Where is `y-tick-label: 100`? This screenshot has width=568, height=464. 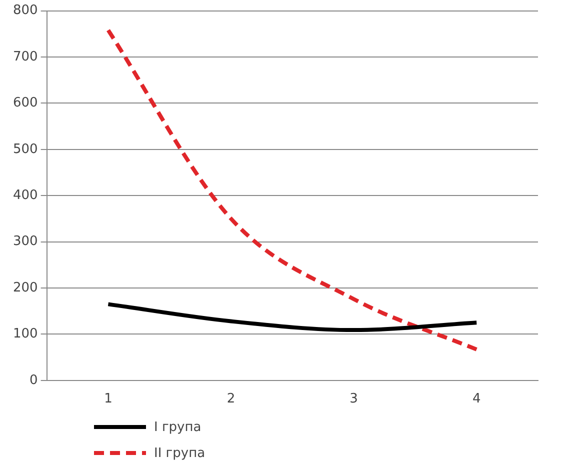 y-tick-label: 100 is located at coordinates (25, 334).